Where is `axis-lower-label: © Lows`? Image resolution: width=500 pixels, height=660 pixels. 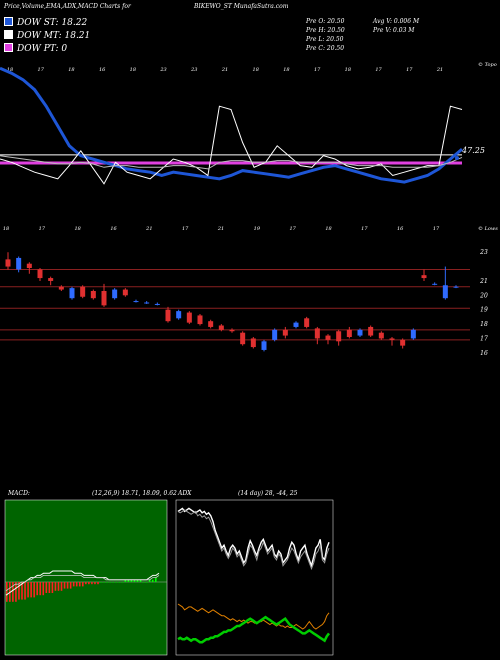 axis-lower-label: © Lows is located at coordinates (488, 229).